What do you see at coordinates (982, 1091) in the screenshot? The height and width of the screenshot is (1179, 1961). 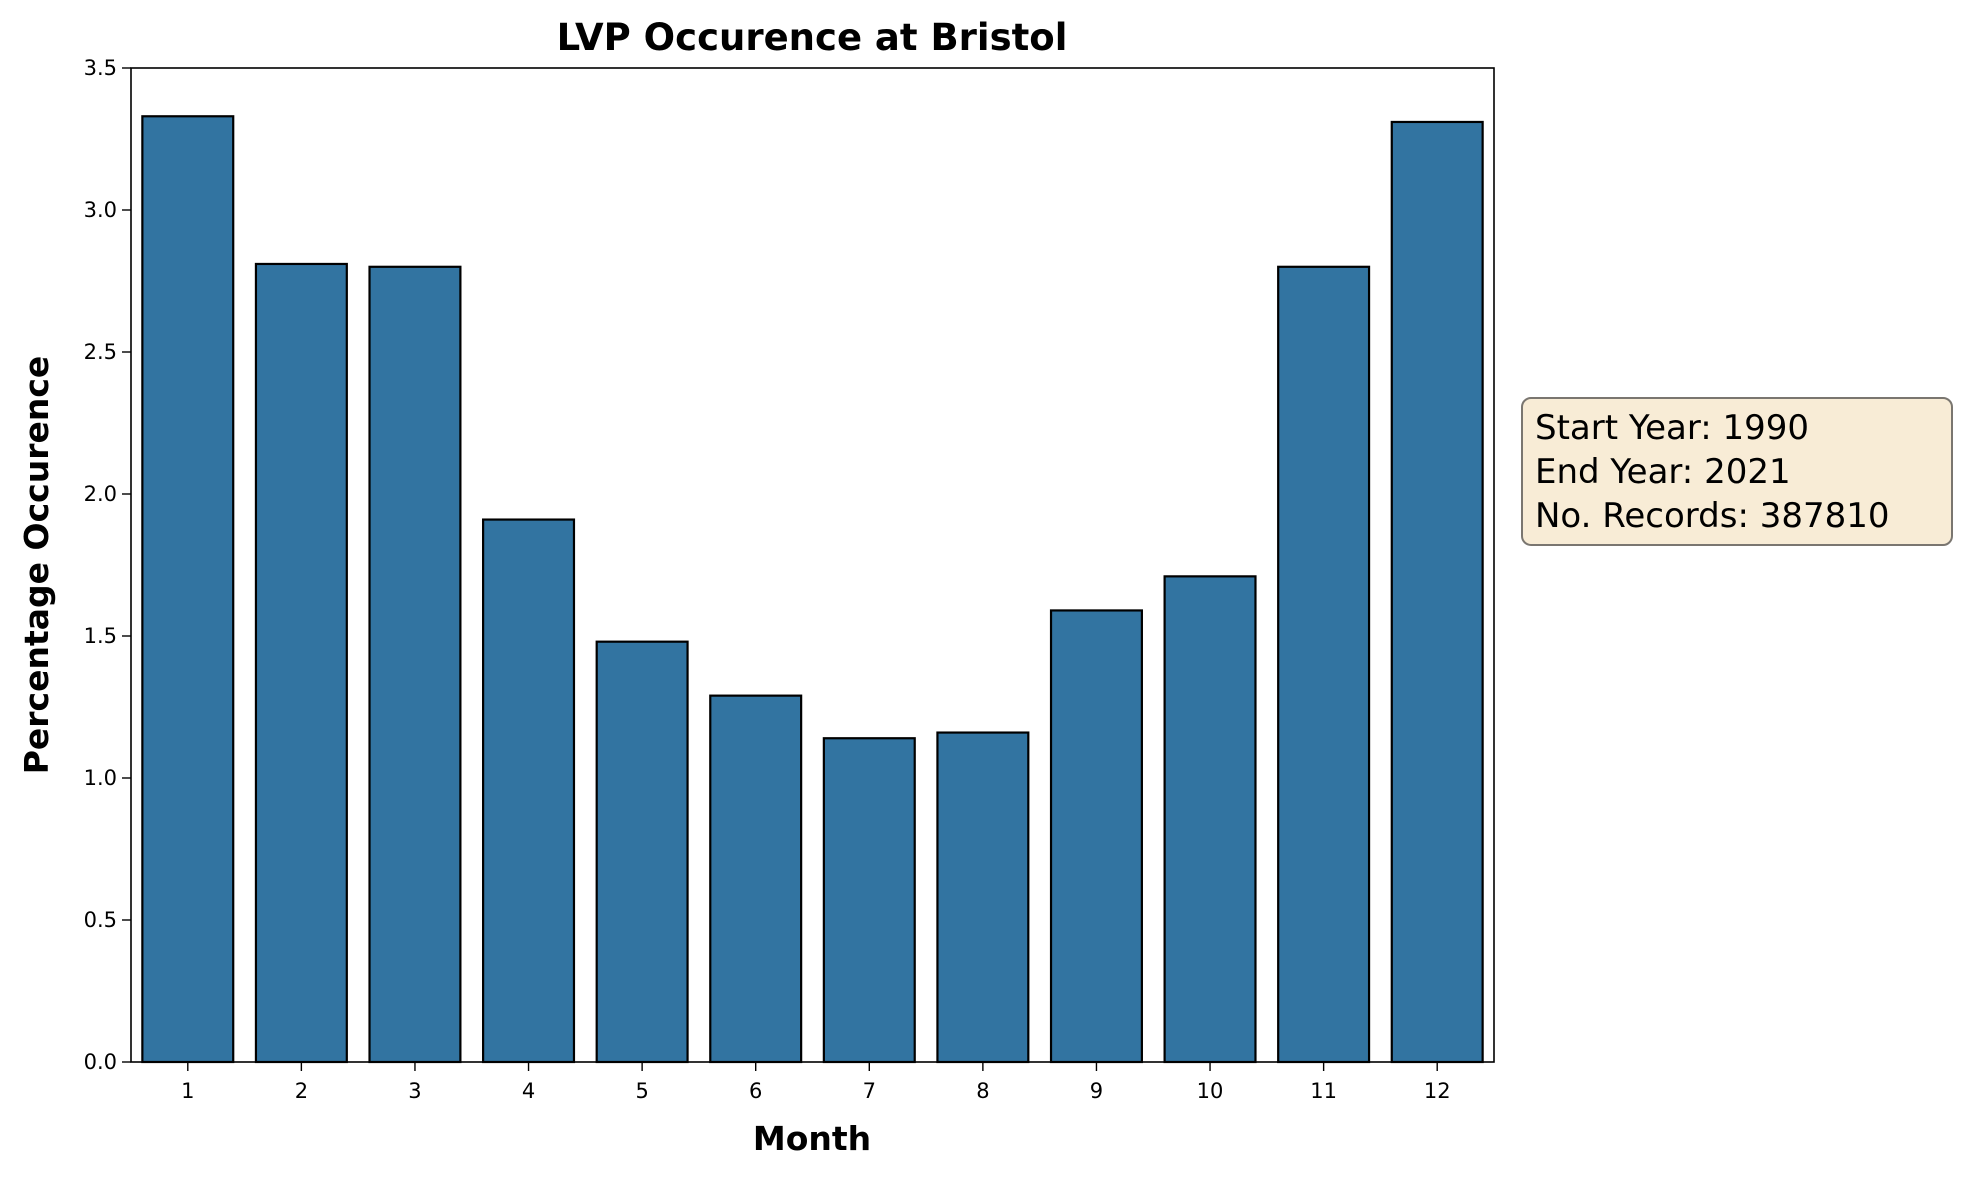 I see `x-tick-label: 8` at bounding box center [982, 1091].